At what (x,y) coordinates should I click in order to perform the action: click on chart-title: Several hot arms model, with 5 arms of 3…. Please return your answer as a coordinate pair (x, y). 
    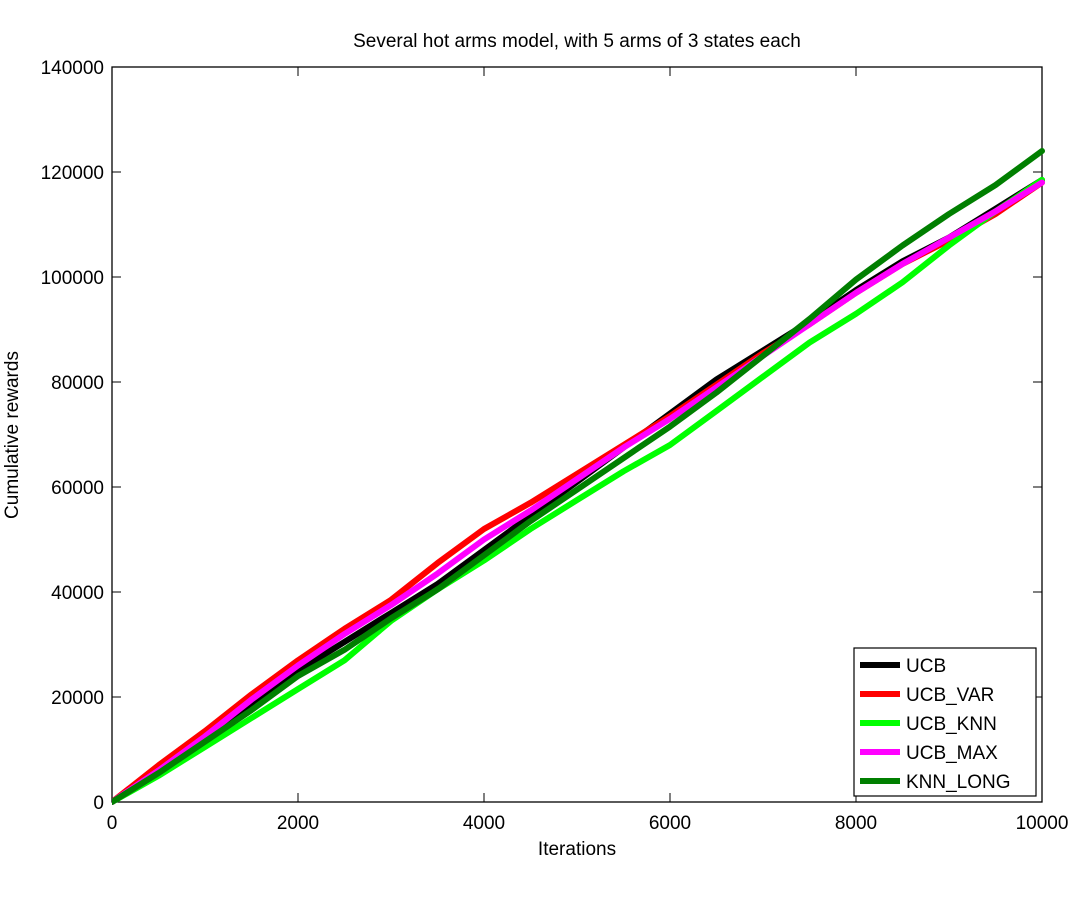
    Looking at the image, I should click on (577, 41).